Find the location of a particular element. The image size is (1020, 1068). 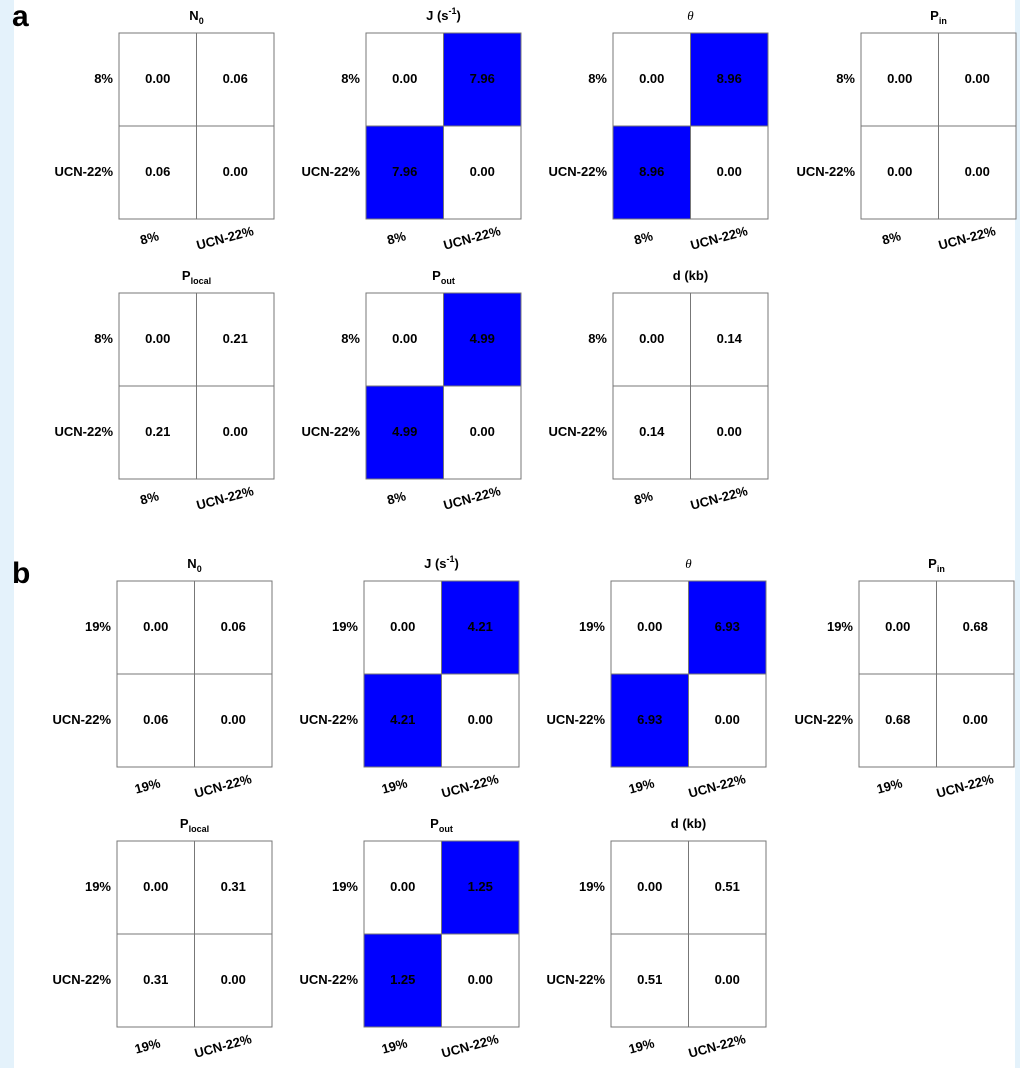

title-part: in is located at coordinates (943, 21).